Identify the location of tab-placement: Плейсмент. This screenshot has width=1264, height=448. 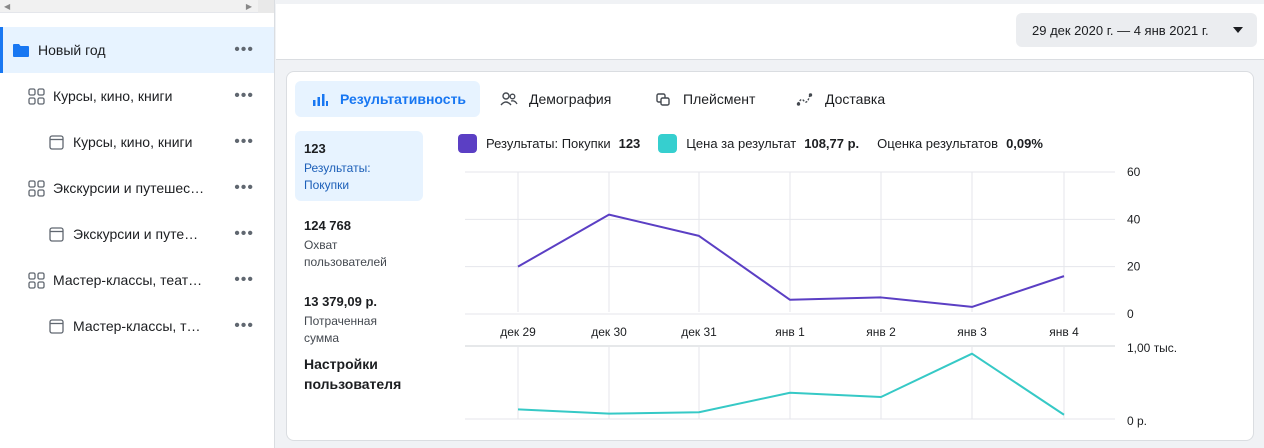
(710, 99).